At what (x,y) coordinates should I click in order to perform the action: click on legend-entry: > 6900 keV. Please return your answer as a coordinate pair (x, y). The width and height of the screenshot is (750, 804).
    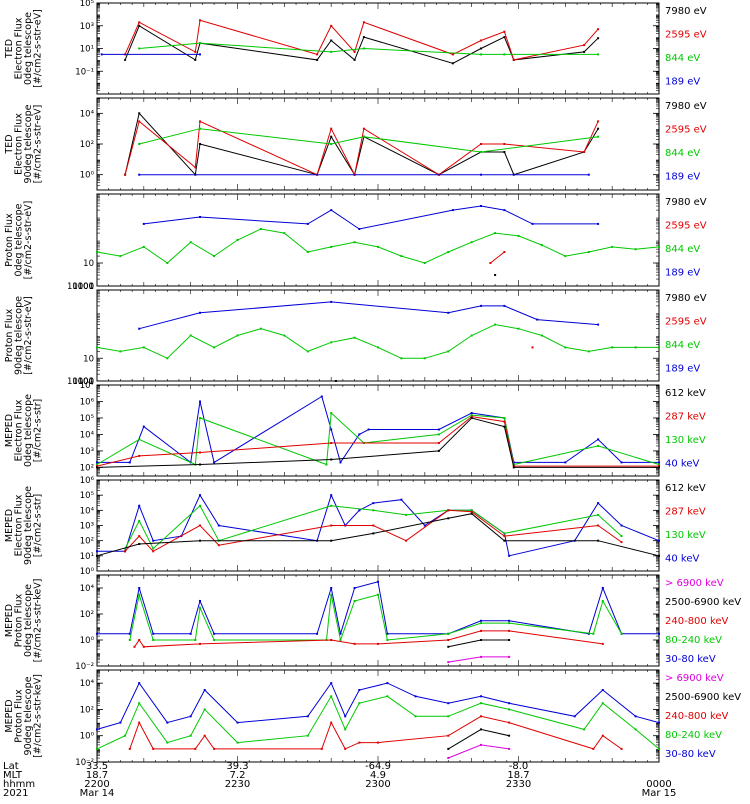
    Looking at the image, I should click on (694, 583).